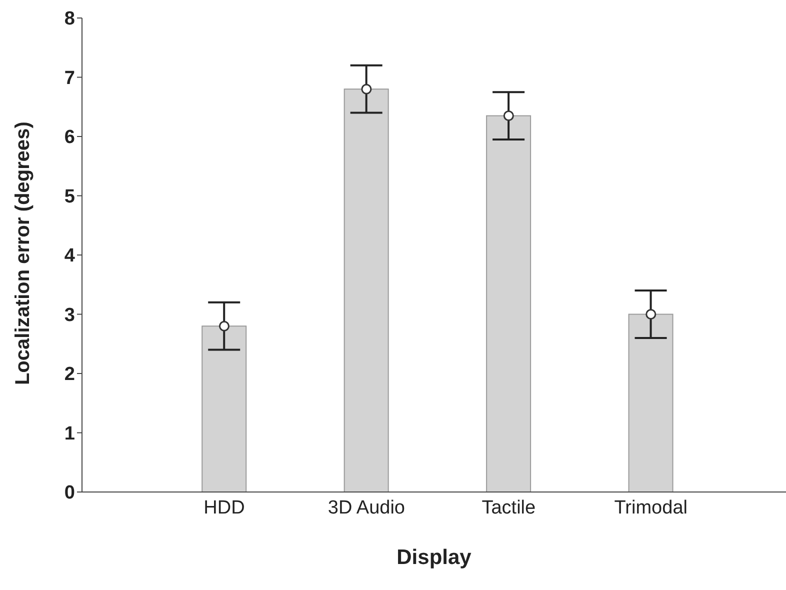  I want to click on y-tick-label: 5, so click(70, 197).